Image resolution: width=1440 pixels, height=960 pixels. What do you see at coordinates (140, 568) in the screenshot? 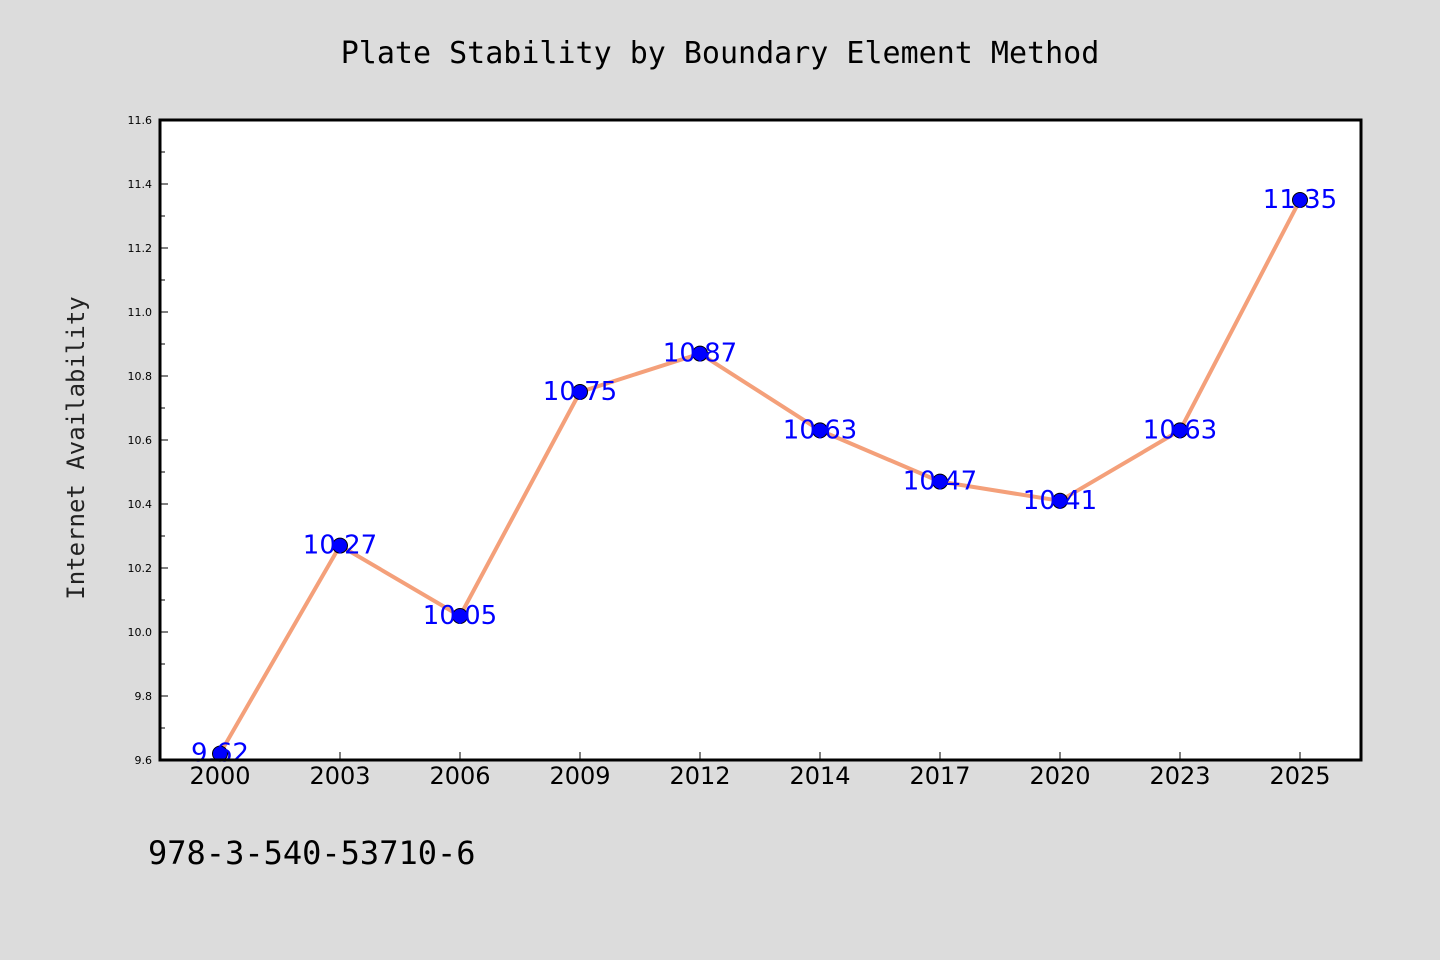
I see `y-tick-label: 10.2` at bounding box center [140, 568].